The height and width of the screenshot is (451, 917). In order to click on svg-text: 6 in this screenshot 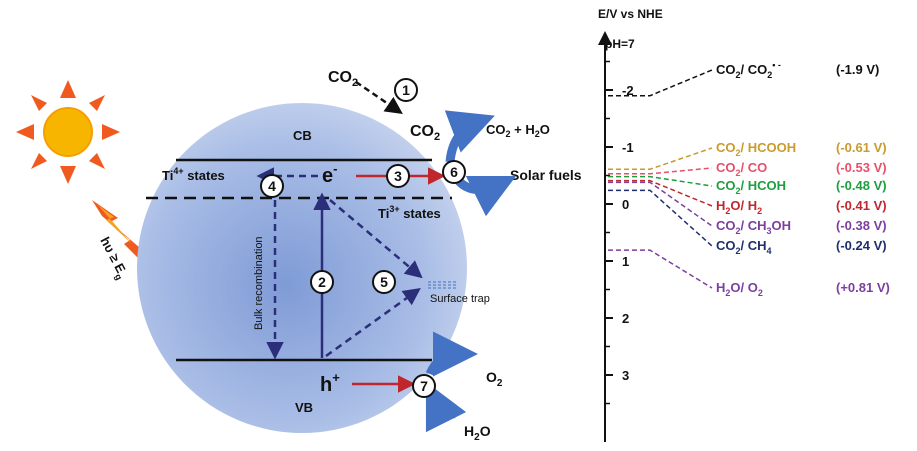, I will do `click(454, 172)`.